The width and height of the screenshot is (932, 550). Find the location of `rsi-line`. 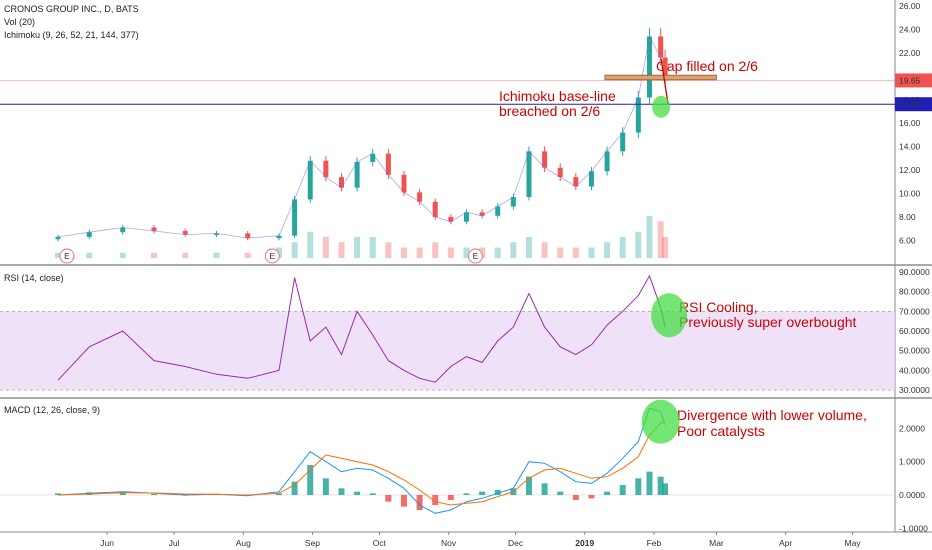

rsi-line is located at coordinates (361, 328).